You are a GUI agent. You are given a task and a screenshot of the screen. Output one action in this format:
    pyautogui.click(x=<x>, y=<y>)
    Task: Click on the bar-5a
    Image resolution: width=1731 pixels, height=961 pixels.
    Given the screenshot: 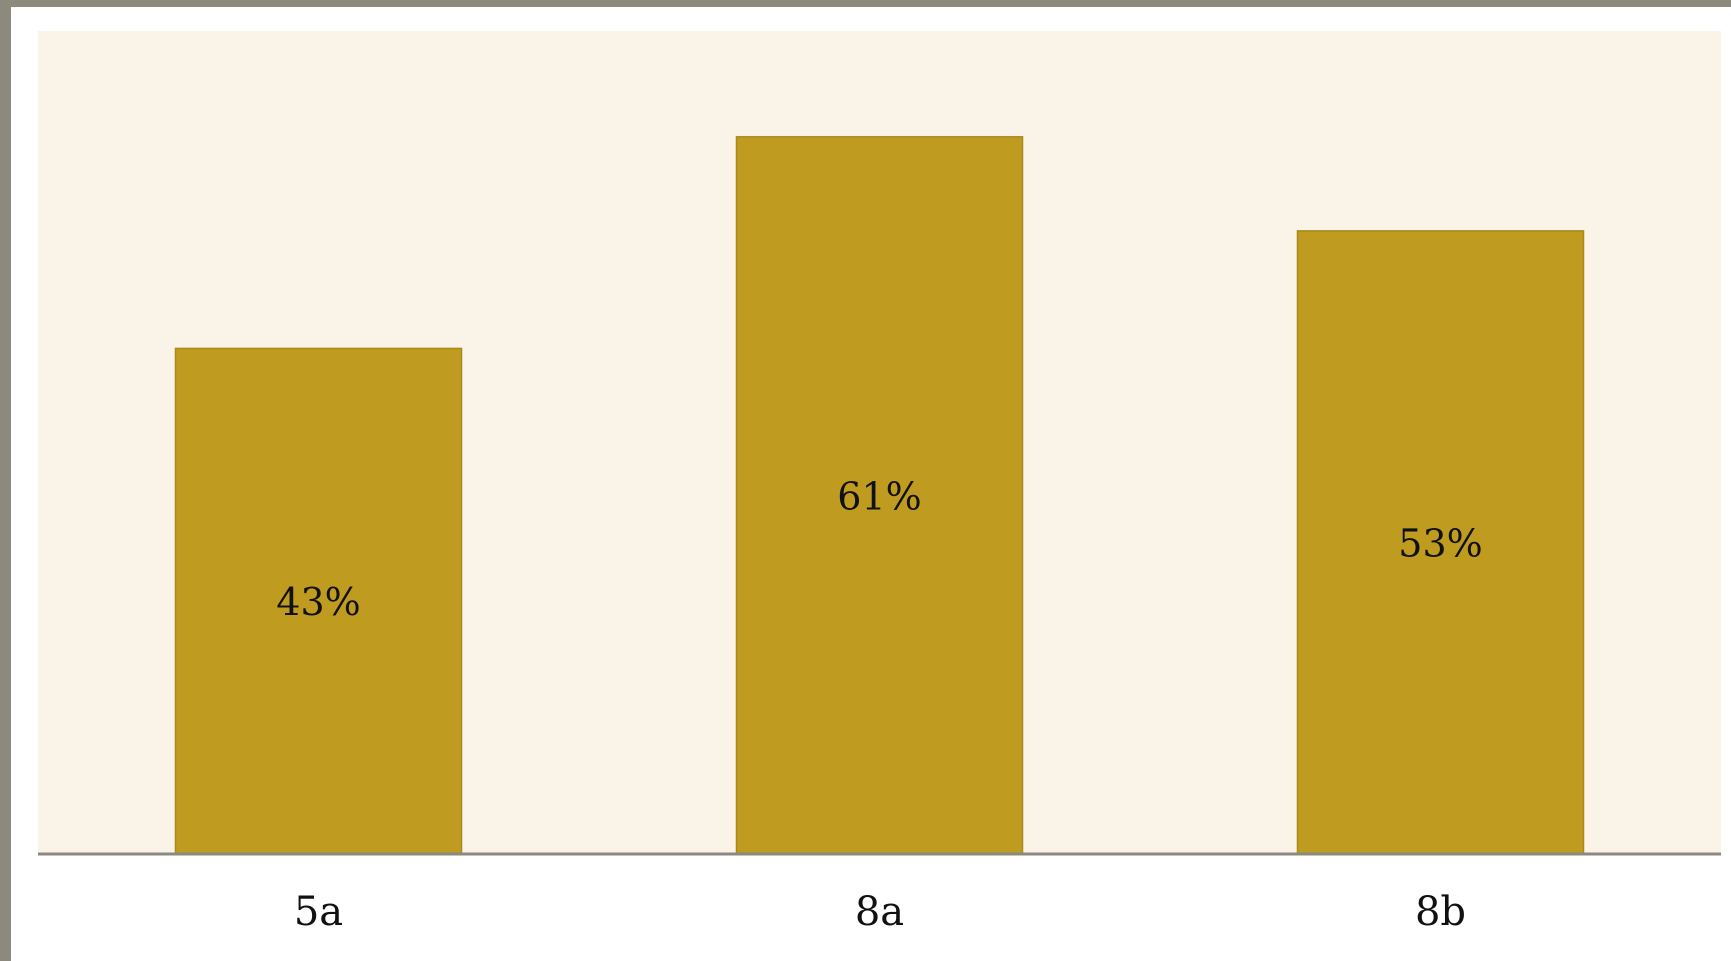 What is the action you would take?
    pyautogui.click(x=318, y=601)
    